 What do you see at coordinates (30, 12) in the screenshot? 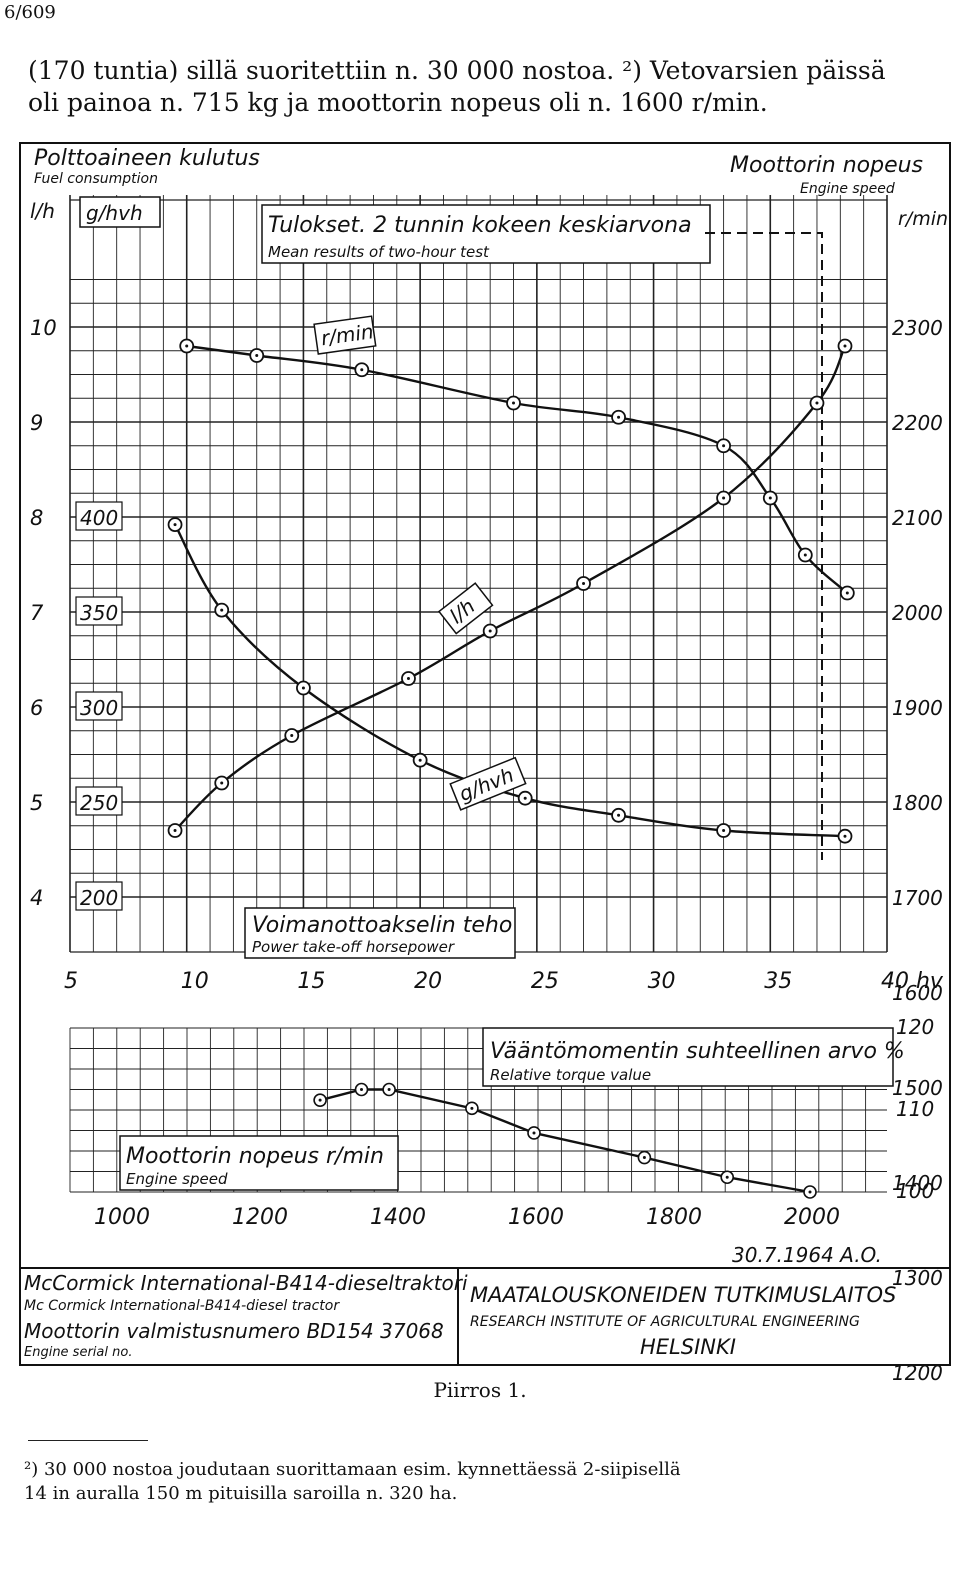
I see `page-number: 6/609` at bounding box center [30, 12].